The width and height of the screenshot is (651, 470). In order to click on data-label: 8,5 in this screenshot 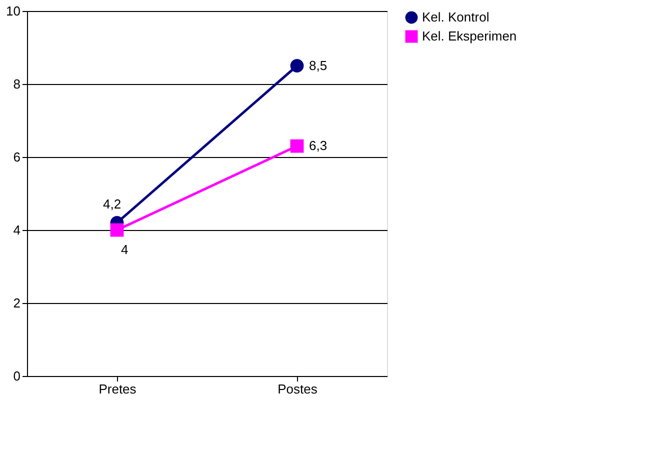, I will do `click(318, 65)`.